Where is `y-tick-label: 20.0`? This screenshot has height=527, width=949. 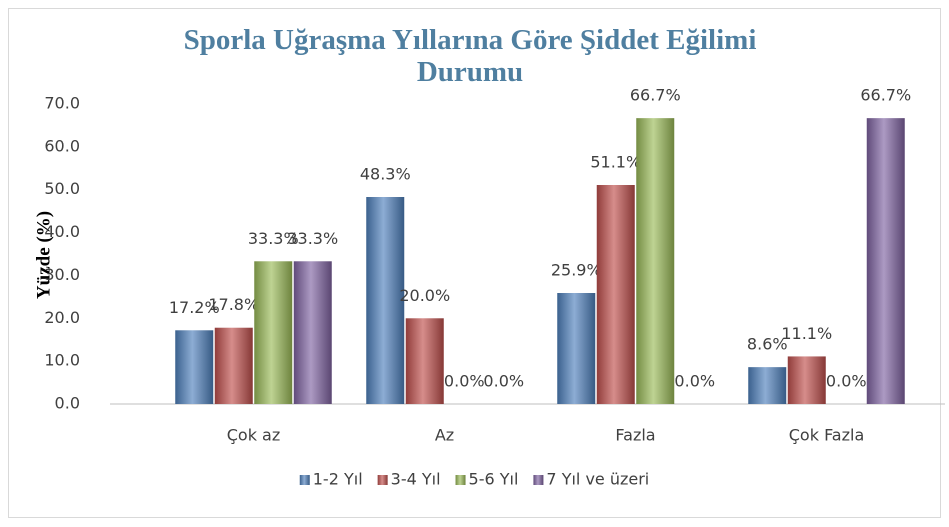 y-tick-label: 20.0 is located at coordinates (62, 317).